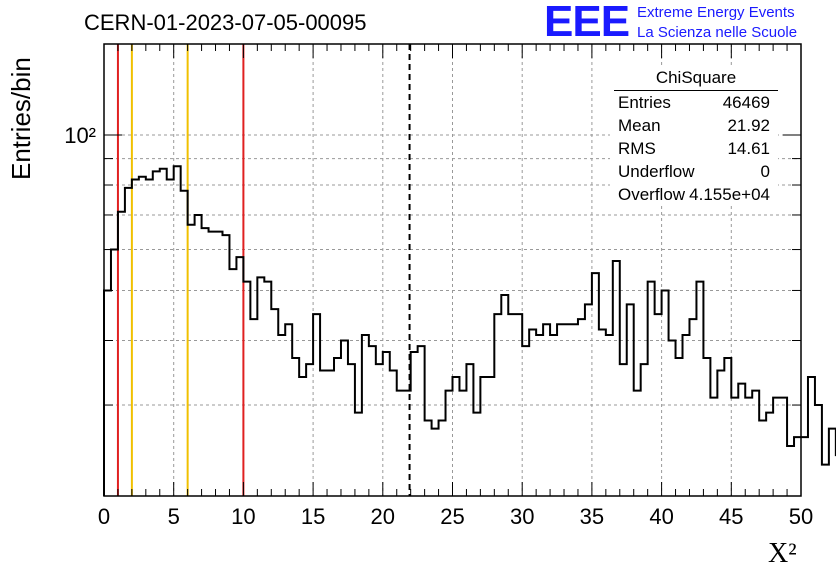  Describe the element at coordinates (782, 553) in the screenshot. I see `x-axis-label: X²` at that location.